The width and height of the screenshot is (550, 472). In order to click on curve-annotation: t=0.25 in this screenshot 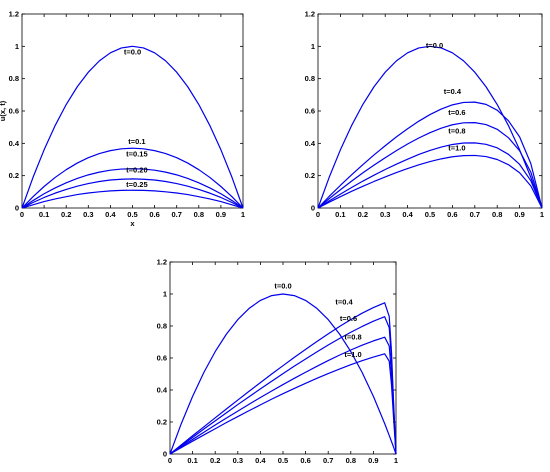, I will do `click(136, 184)`.